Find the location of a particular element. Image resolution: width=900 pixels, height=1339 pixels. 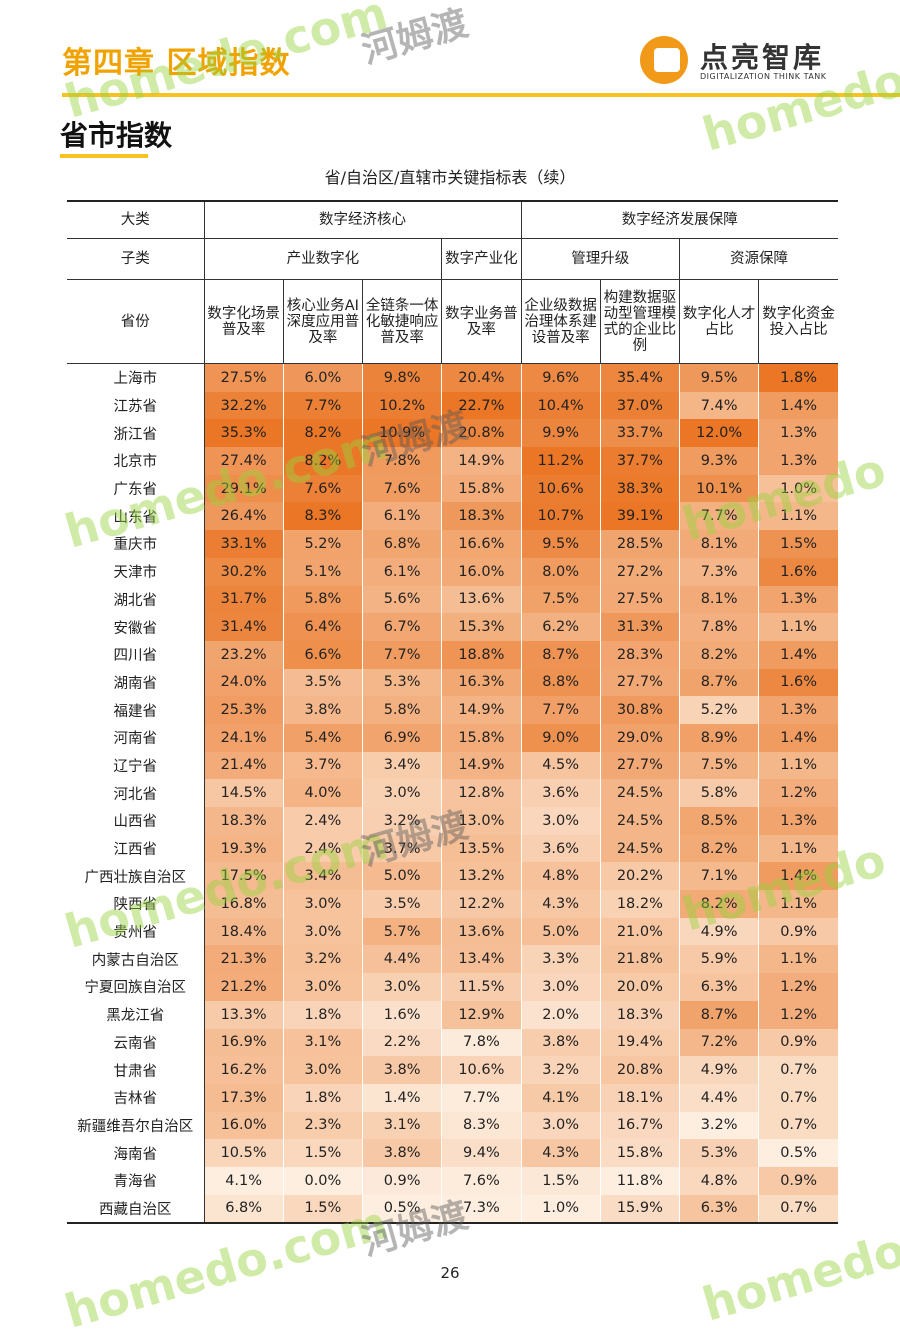

value-cell: 37.0% is located at coordinates (639, 405).